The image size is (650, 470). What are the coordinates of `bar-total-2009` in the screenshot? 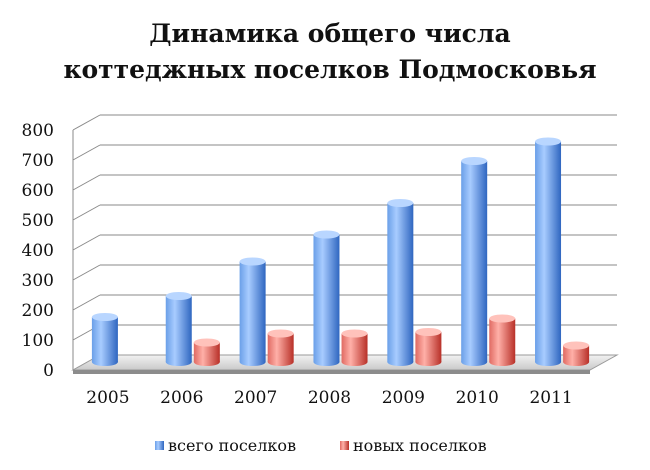 It's located at (400, 282).